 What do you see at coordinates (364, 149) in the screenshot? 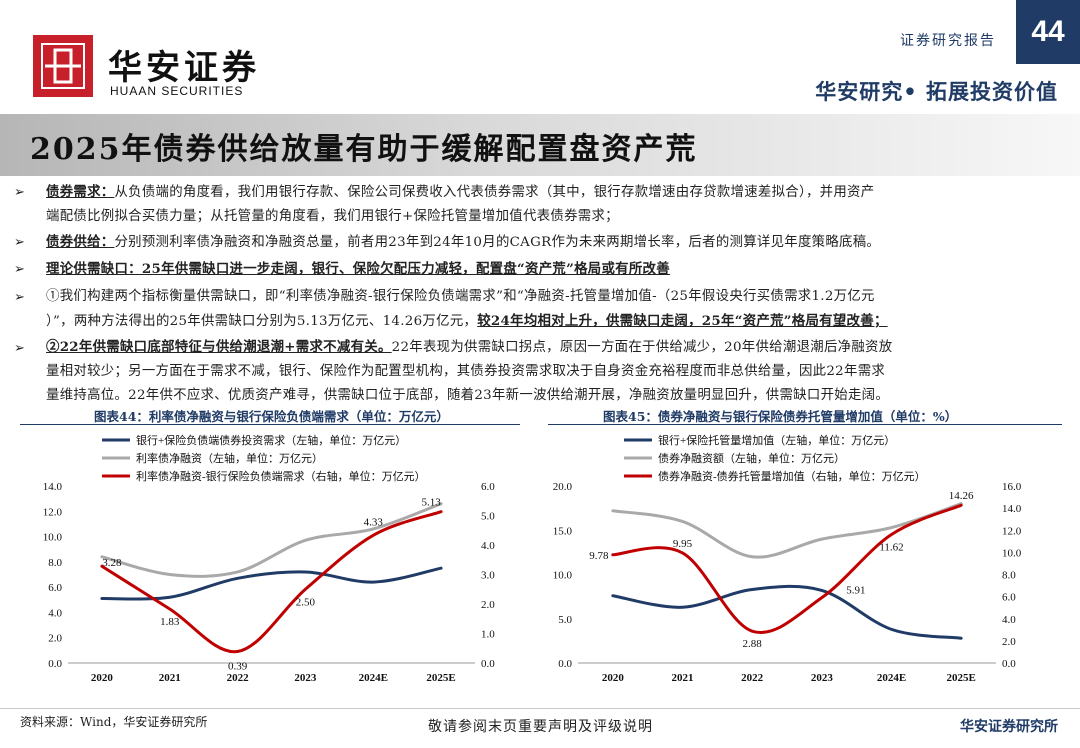
I see `page-title: 2025年债券供给放量有助于缓解配置盘资产荒` at bounding box center [364, 149].